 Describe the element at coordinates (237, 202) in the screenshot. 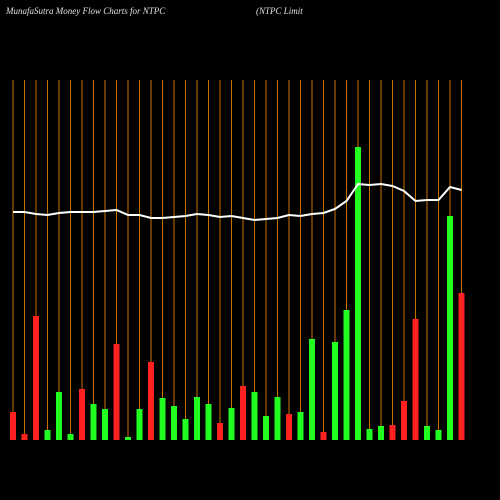

I see `money-flow-line` at that location.